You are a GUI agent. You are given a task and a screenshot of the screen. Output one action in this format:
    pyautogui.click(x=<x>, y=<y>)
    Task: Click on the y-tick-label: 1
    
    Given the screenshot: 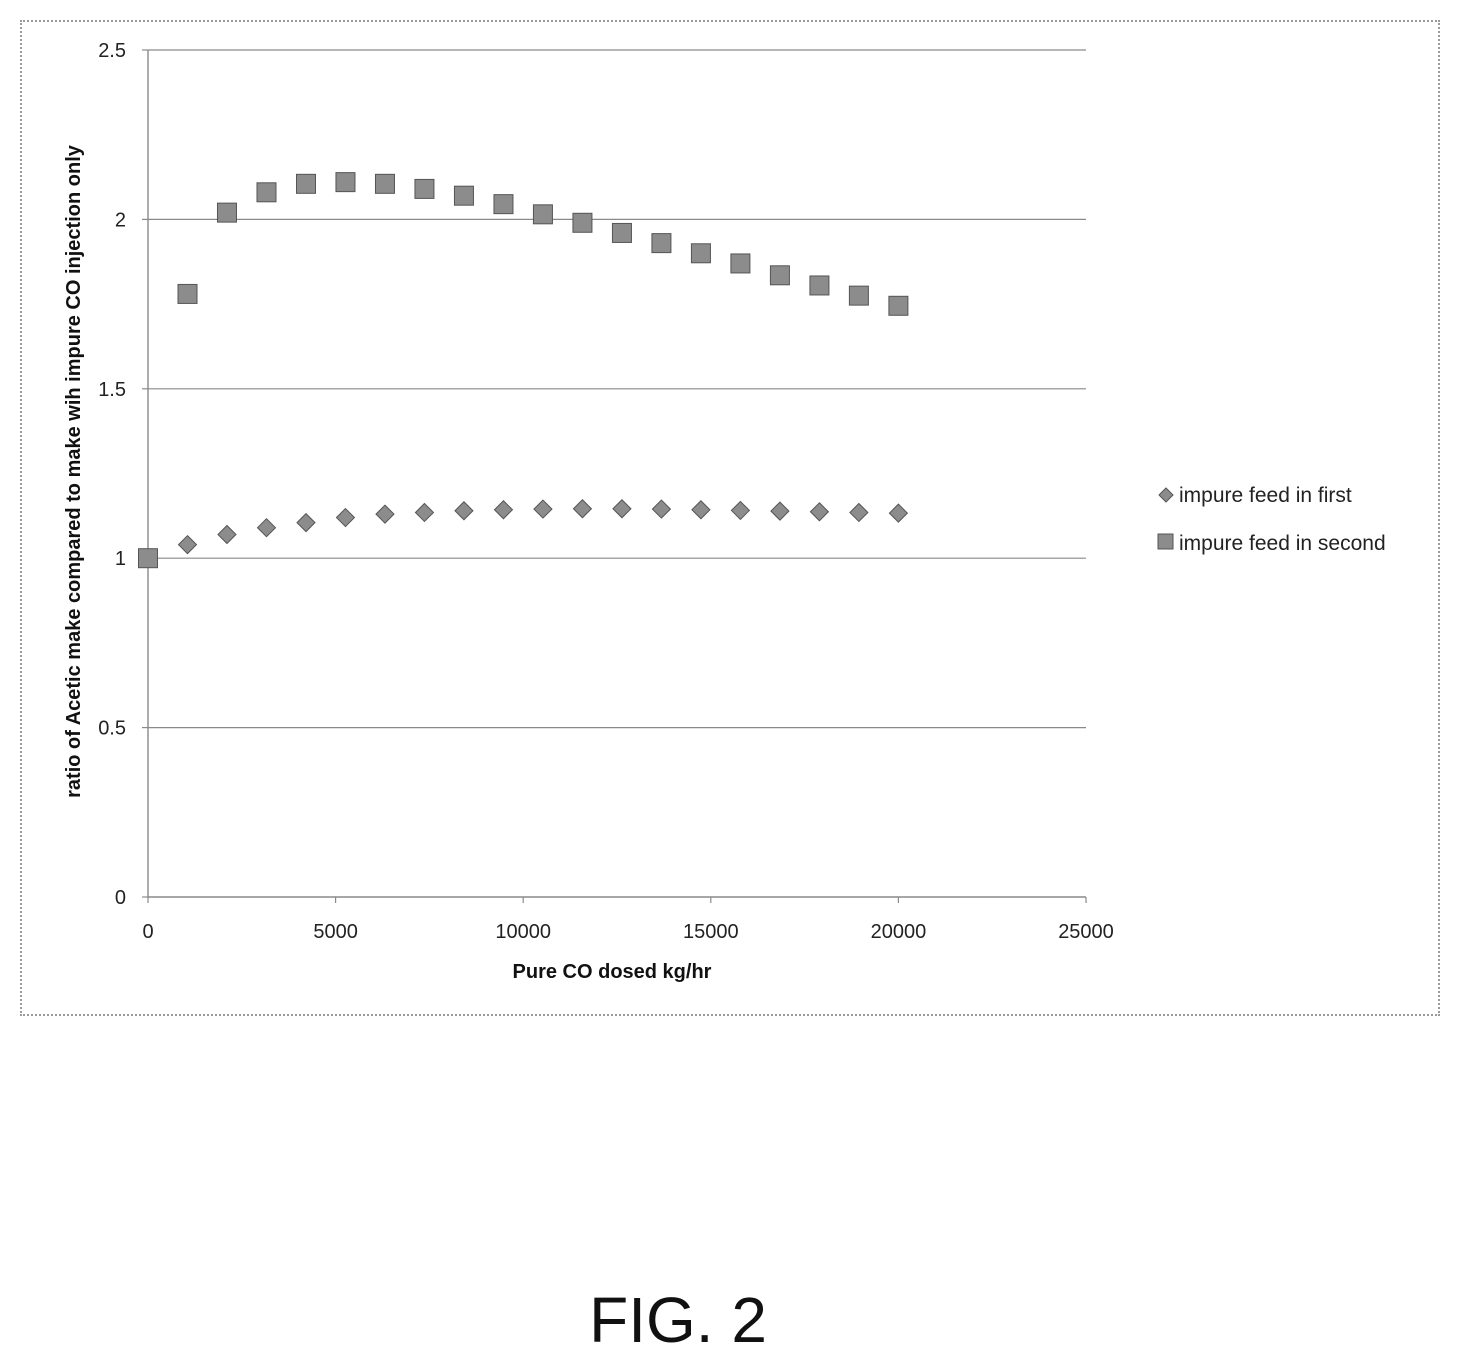 What is the action you would take?
    pyautogui.click(x=120, y=559)
    